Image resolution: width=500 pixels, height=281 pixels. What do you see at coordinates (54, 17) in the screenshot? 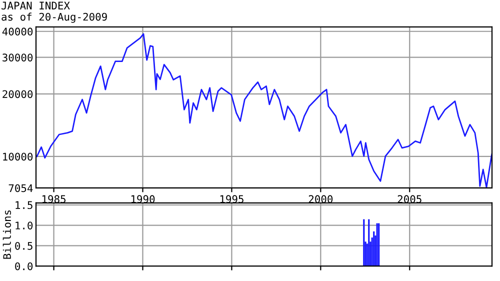
I see `chart-subtitle: as of 20-Aug-2009` at bounding box center [54, 17].